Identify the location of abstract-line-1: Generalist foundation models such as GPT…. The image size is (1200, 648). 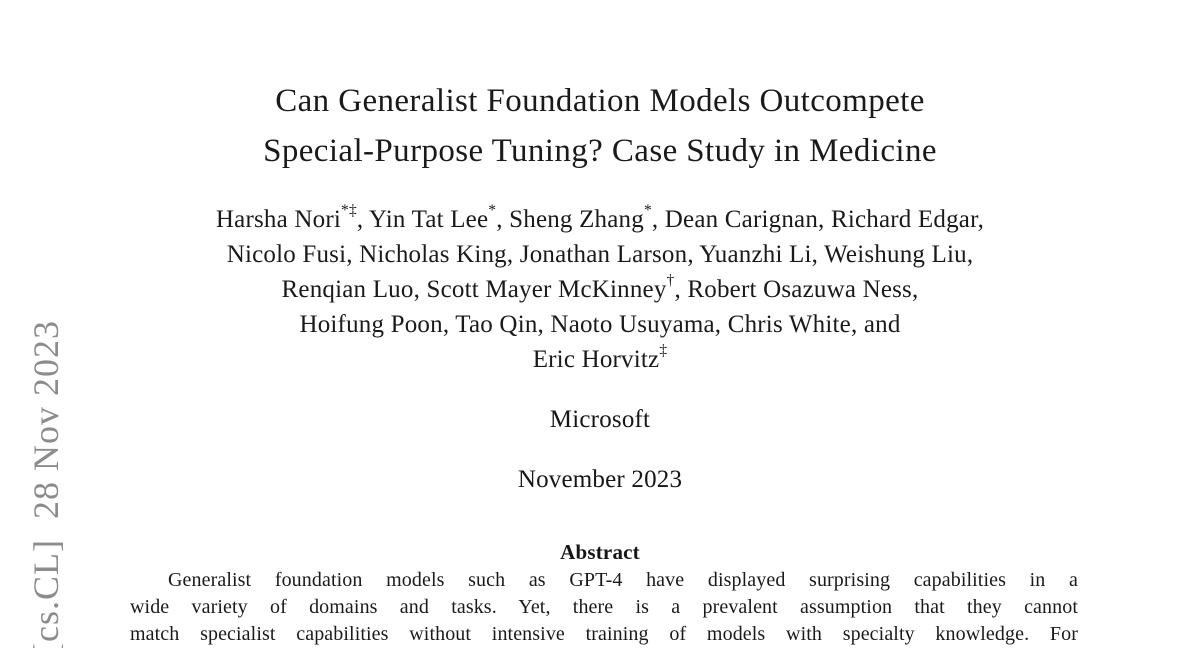
(623, 580).